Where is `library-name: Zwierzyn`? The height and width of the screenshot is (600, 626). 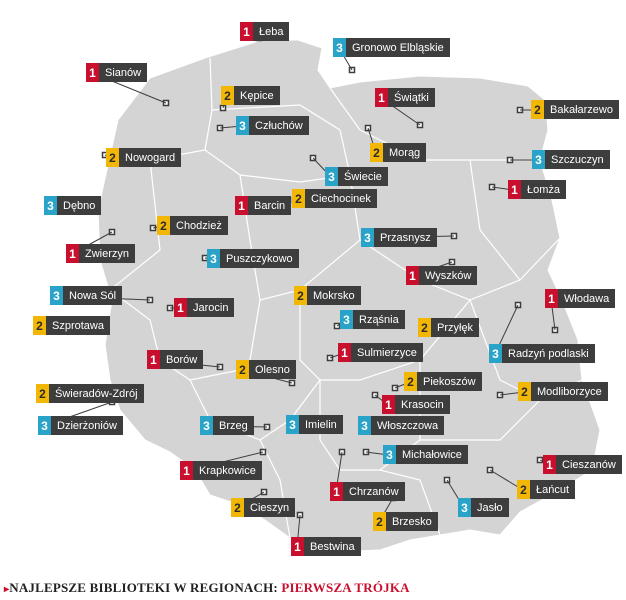 library-name: Zwierzyn is located at coordinates (107, 253).